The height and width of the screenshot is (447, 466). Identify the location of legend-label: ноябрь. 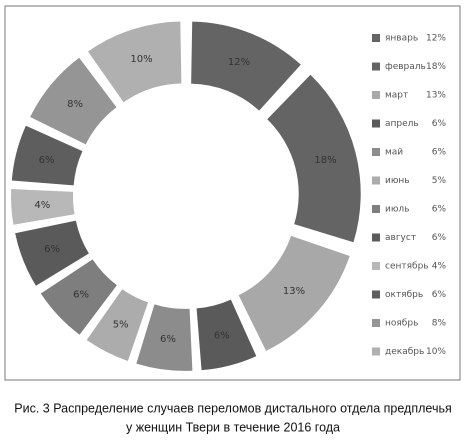
(401, 324).